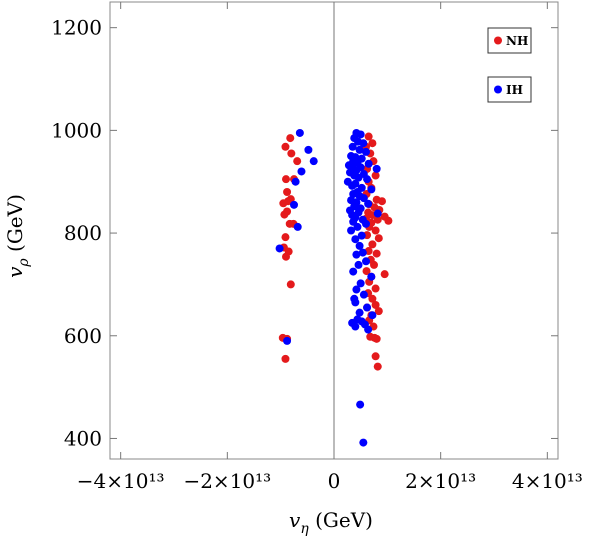  I want to click on y-tick-label: 1000, so click(76, 130).